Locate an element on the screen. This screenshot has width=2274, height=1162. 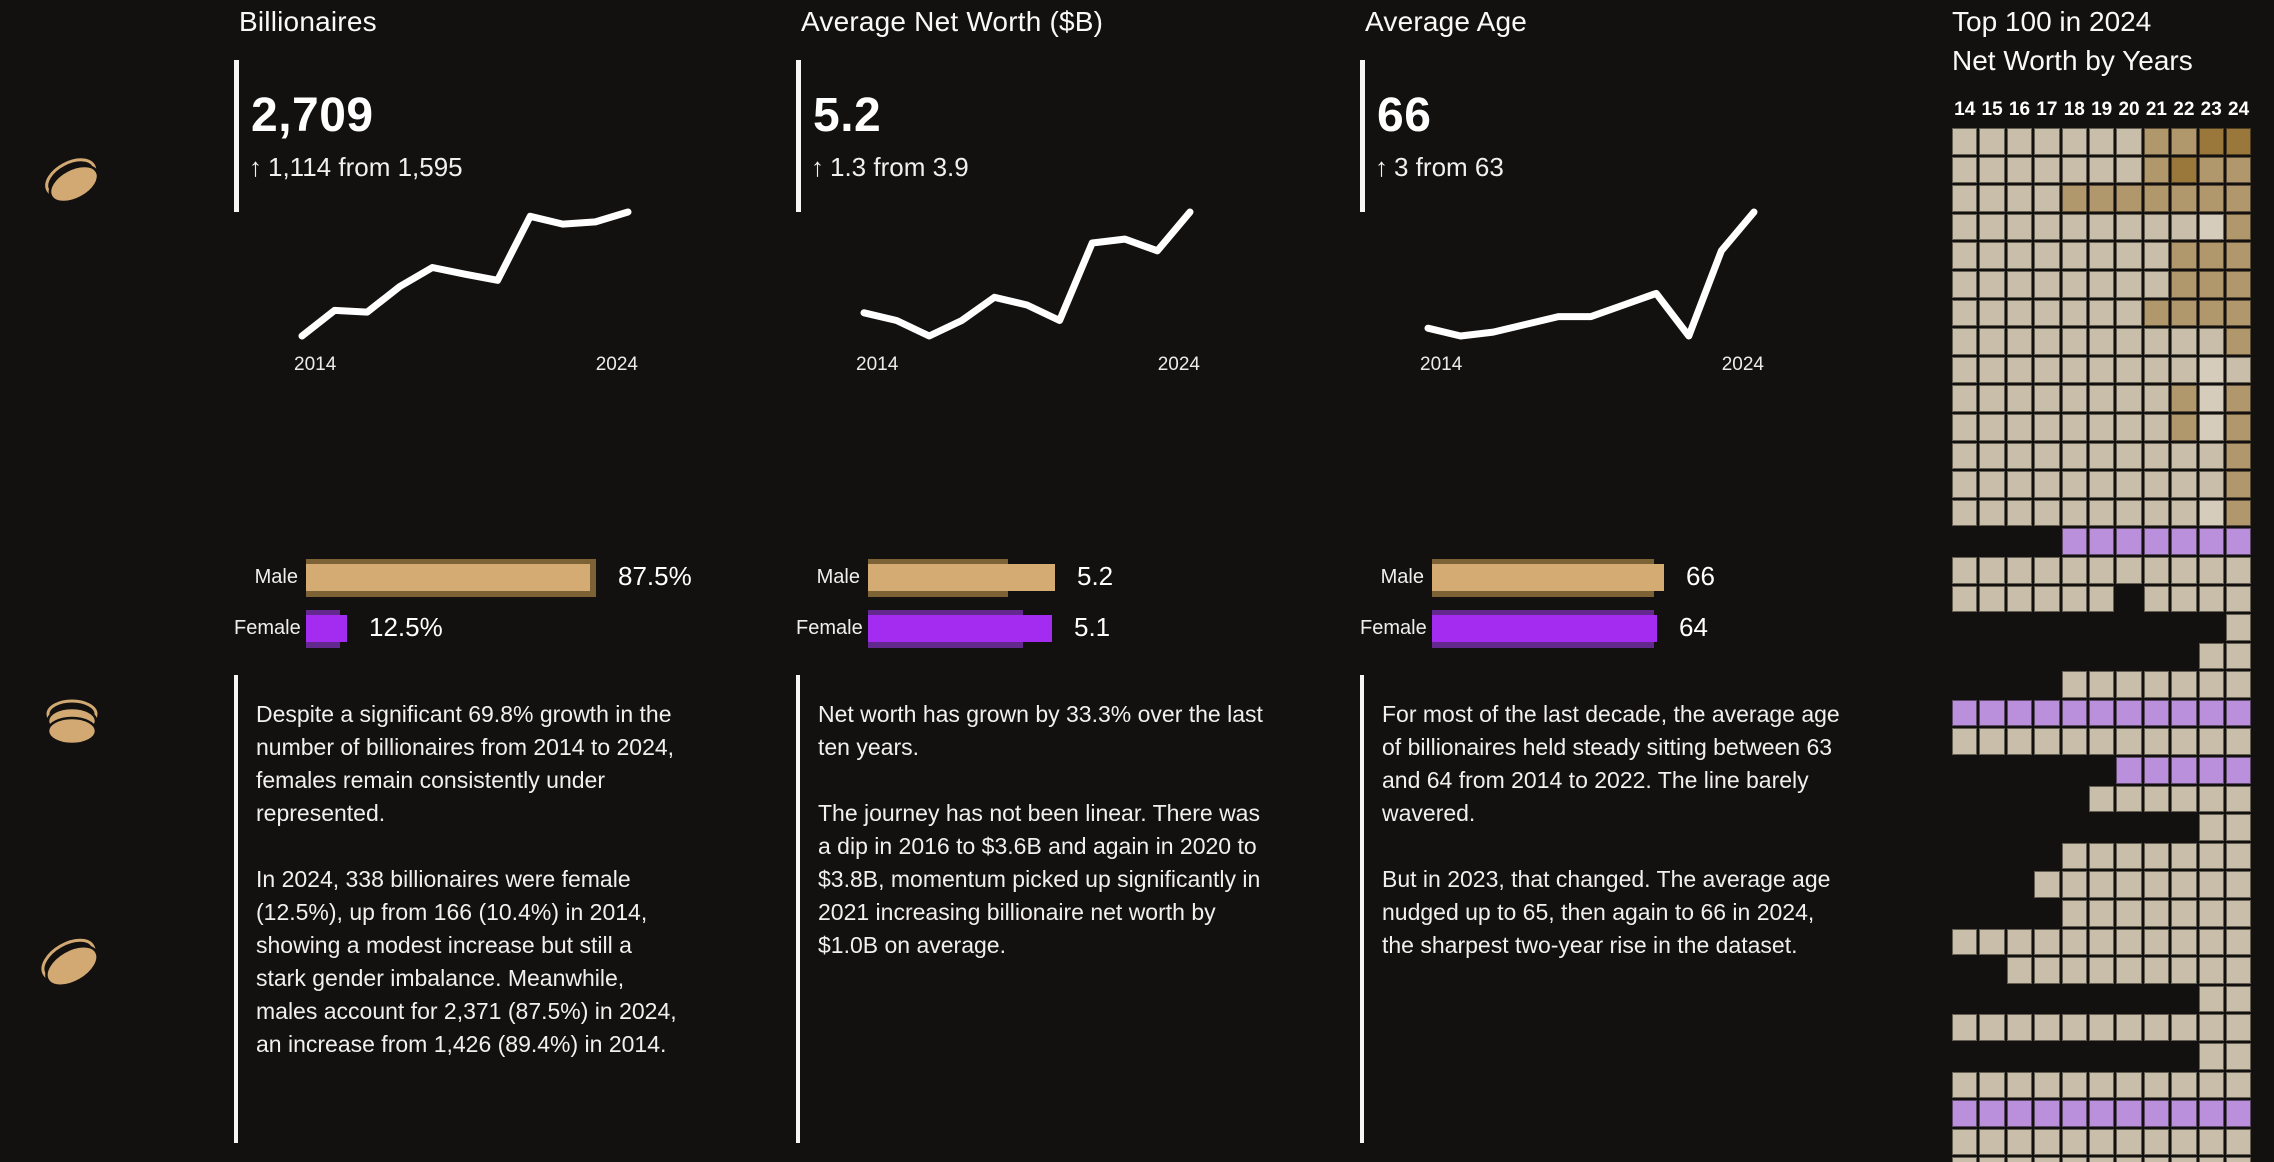
female-2024-bar is located at coordinates (1544, 628).